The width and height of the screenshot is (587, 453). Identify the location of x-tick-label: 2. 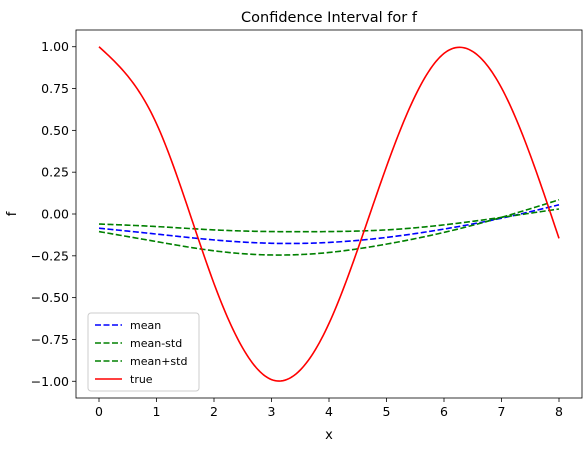
(214, 411).